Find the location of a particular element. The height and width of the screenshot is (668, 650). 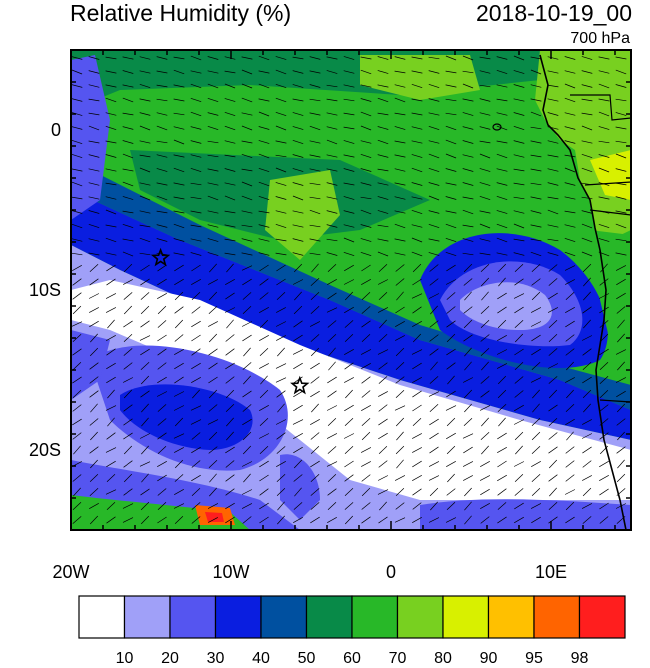

lon-tick-label: 10E is located at coordinates (551, 572).